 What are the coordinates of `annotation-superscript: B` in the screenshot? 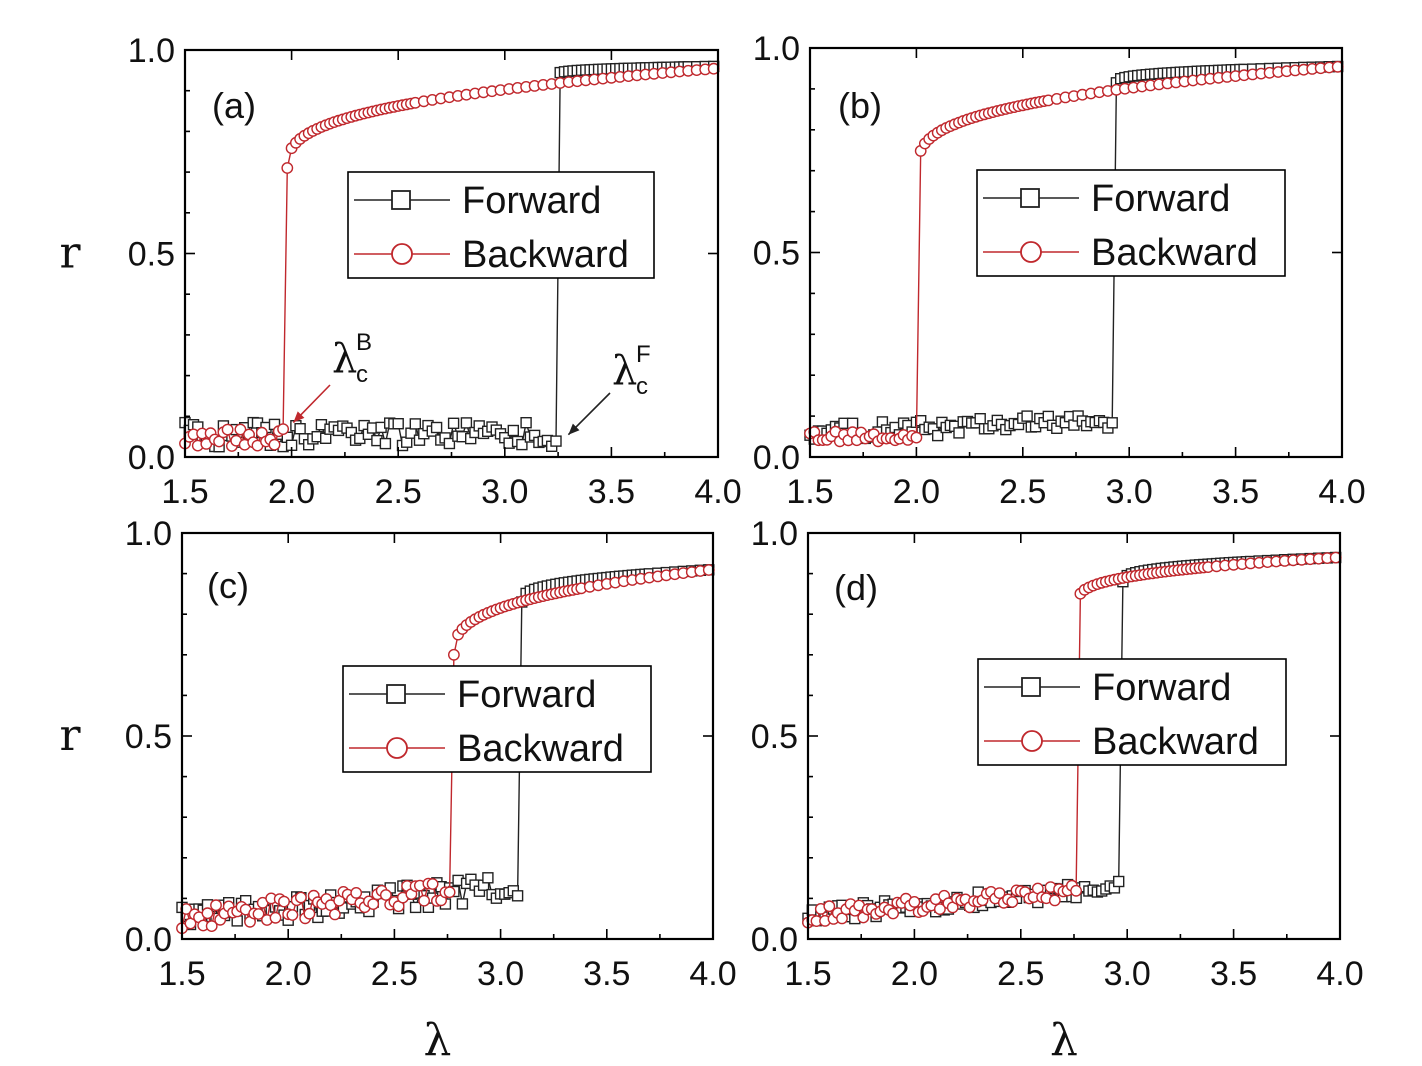 It's located at (364, 342).